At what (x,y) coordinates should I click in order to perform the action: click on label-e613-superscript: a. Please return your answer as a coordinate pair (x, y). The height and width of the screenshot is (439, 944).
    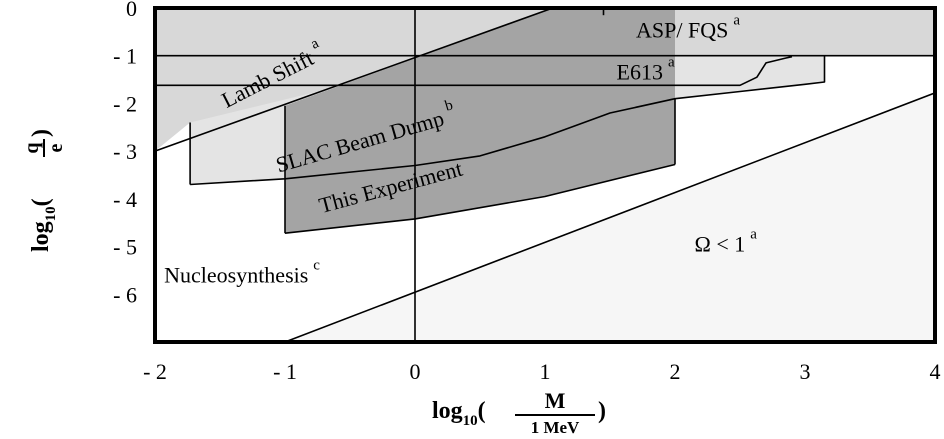
    Looking at the image, I should click on (671, 63).